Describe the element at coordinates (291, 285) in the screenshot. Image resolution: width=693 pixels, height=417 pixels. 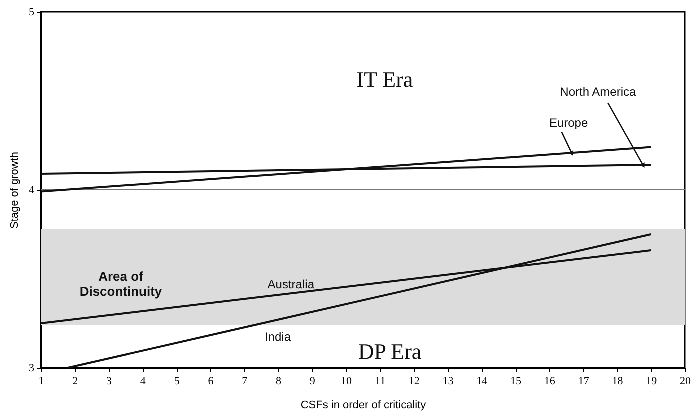
I see `series-label: Australia` at that location.